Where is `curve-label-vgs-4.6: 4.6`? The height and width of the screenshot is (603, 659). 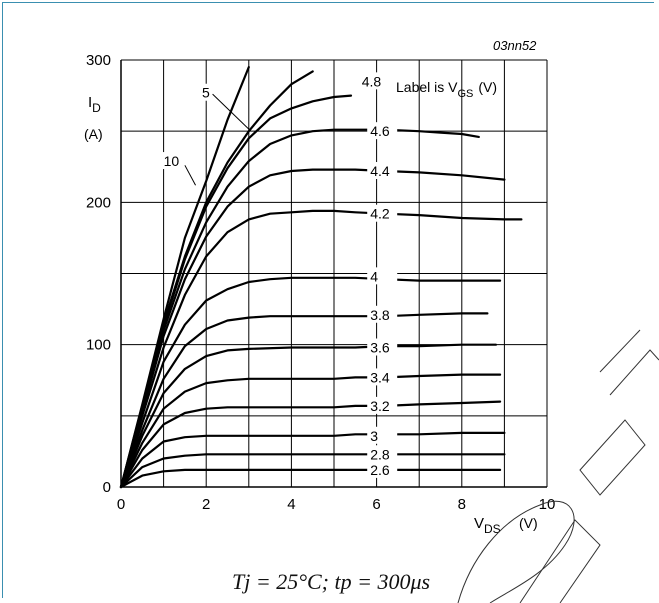
curve-label-vgs-4.6: 4.6 is located at coordinates (380, 131).